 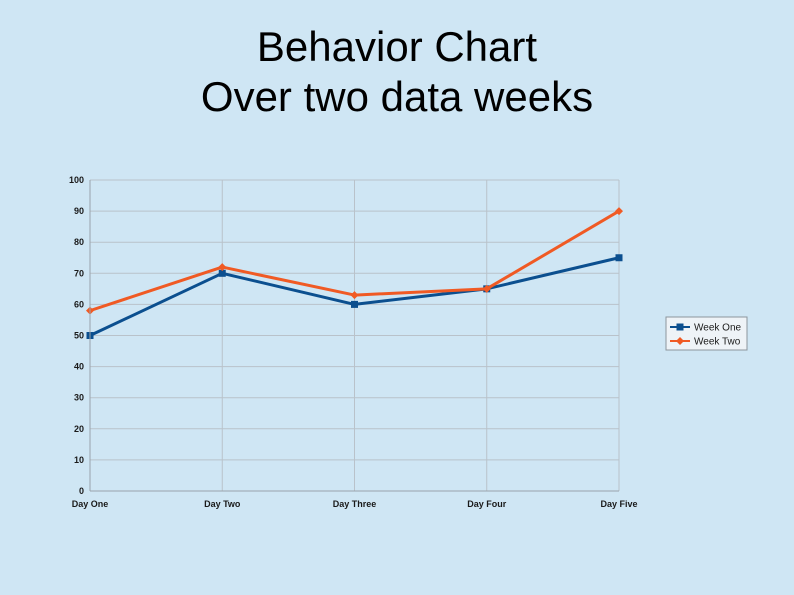 I want to click on y-tick-label: 10, so click(x=79, y=460).